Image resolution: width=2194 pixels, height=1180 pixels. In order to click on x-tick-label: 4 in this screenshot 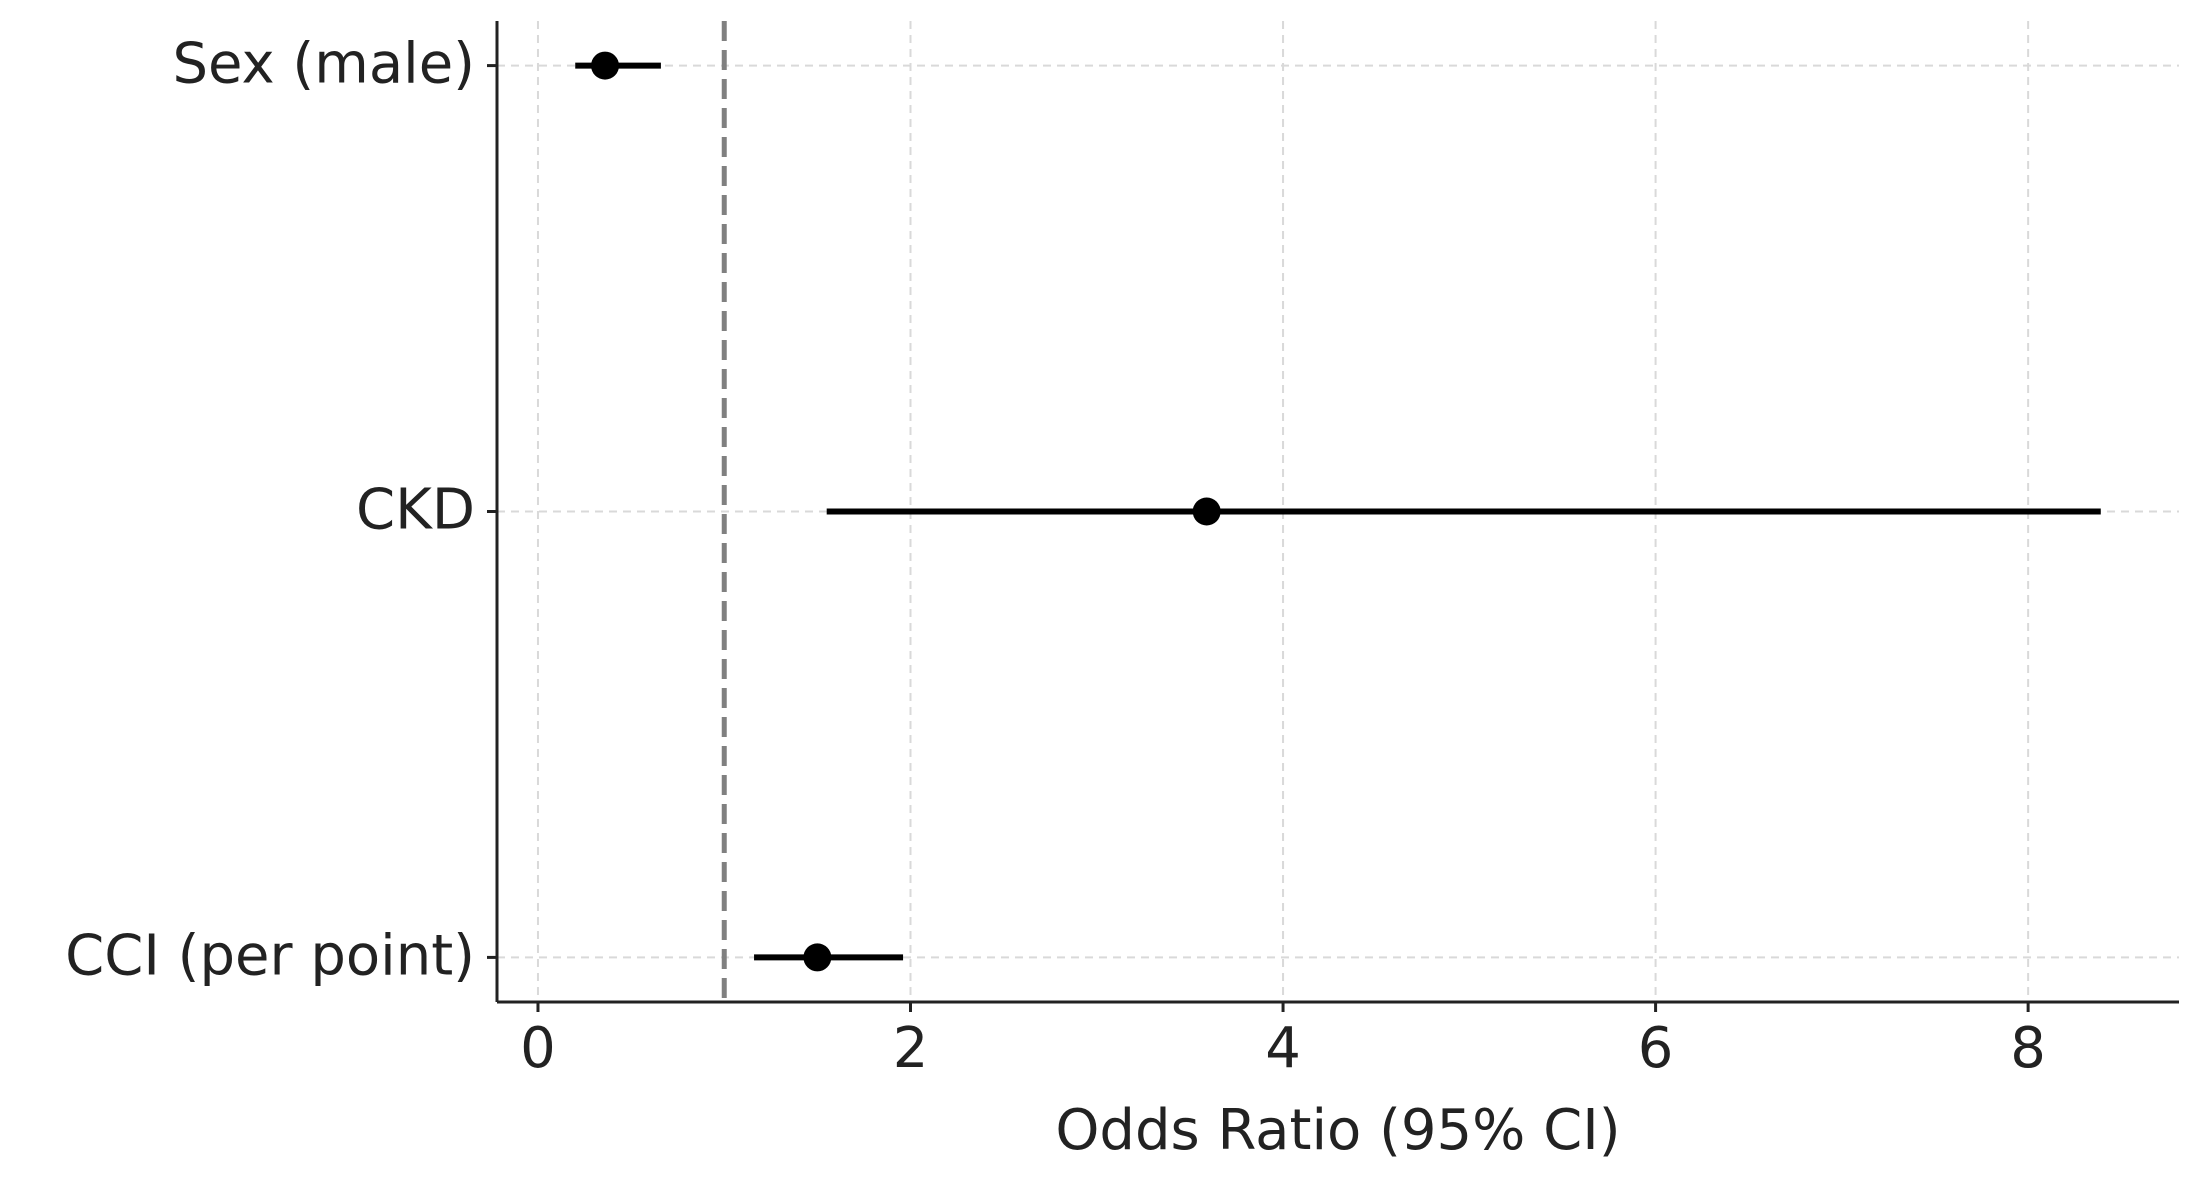, I will do `click(1283, 1048)`.